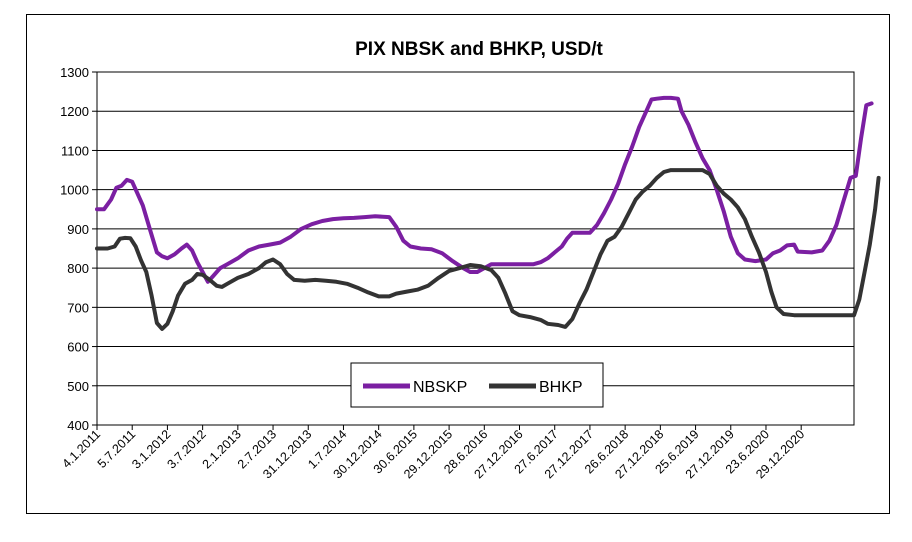 This screenshot has width=912, height=542. I want to click on x-tick-label: 4.1.2011, so click(81, 449).